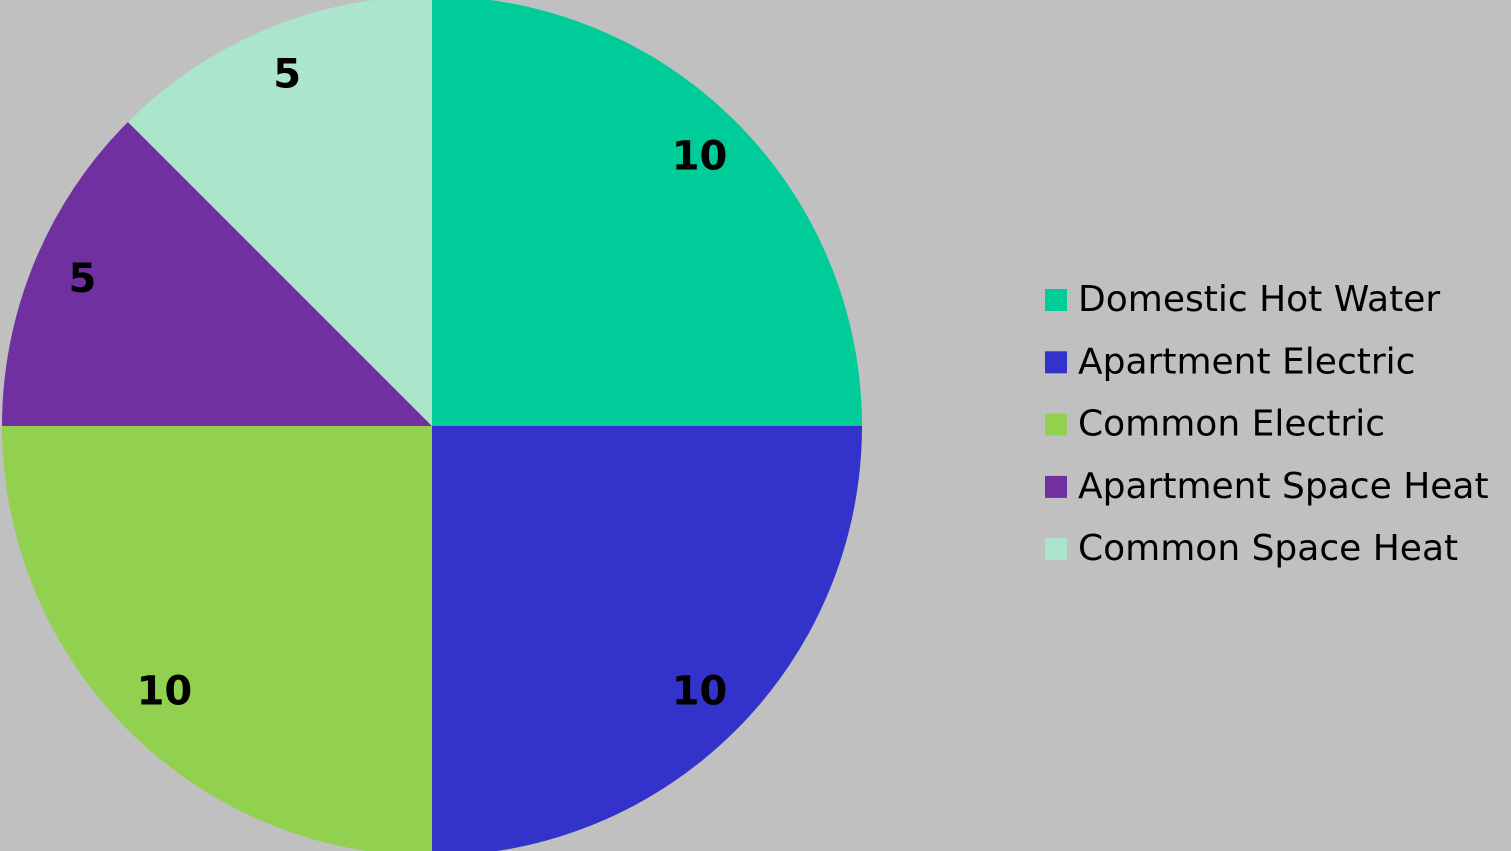 This screenshot has width=1511, height=851. I want to click on legend-label: Apartment Space Heat, so click(1283, 486).